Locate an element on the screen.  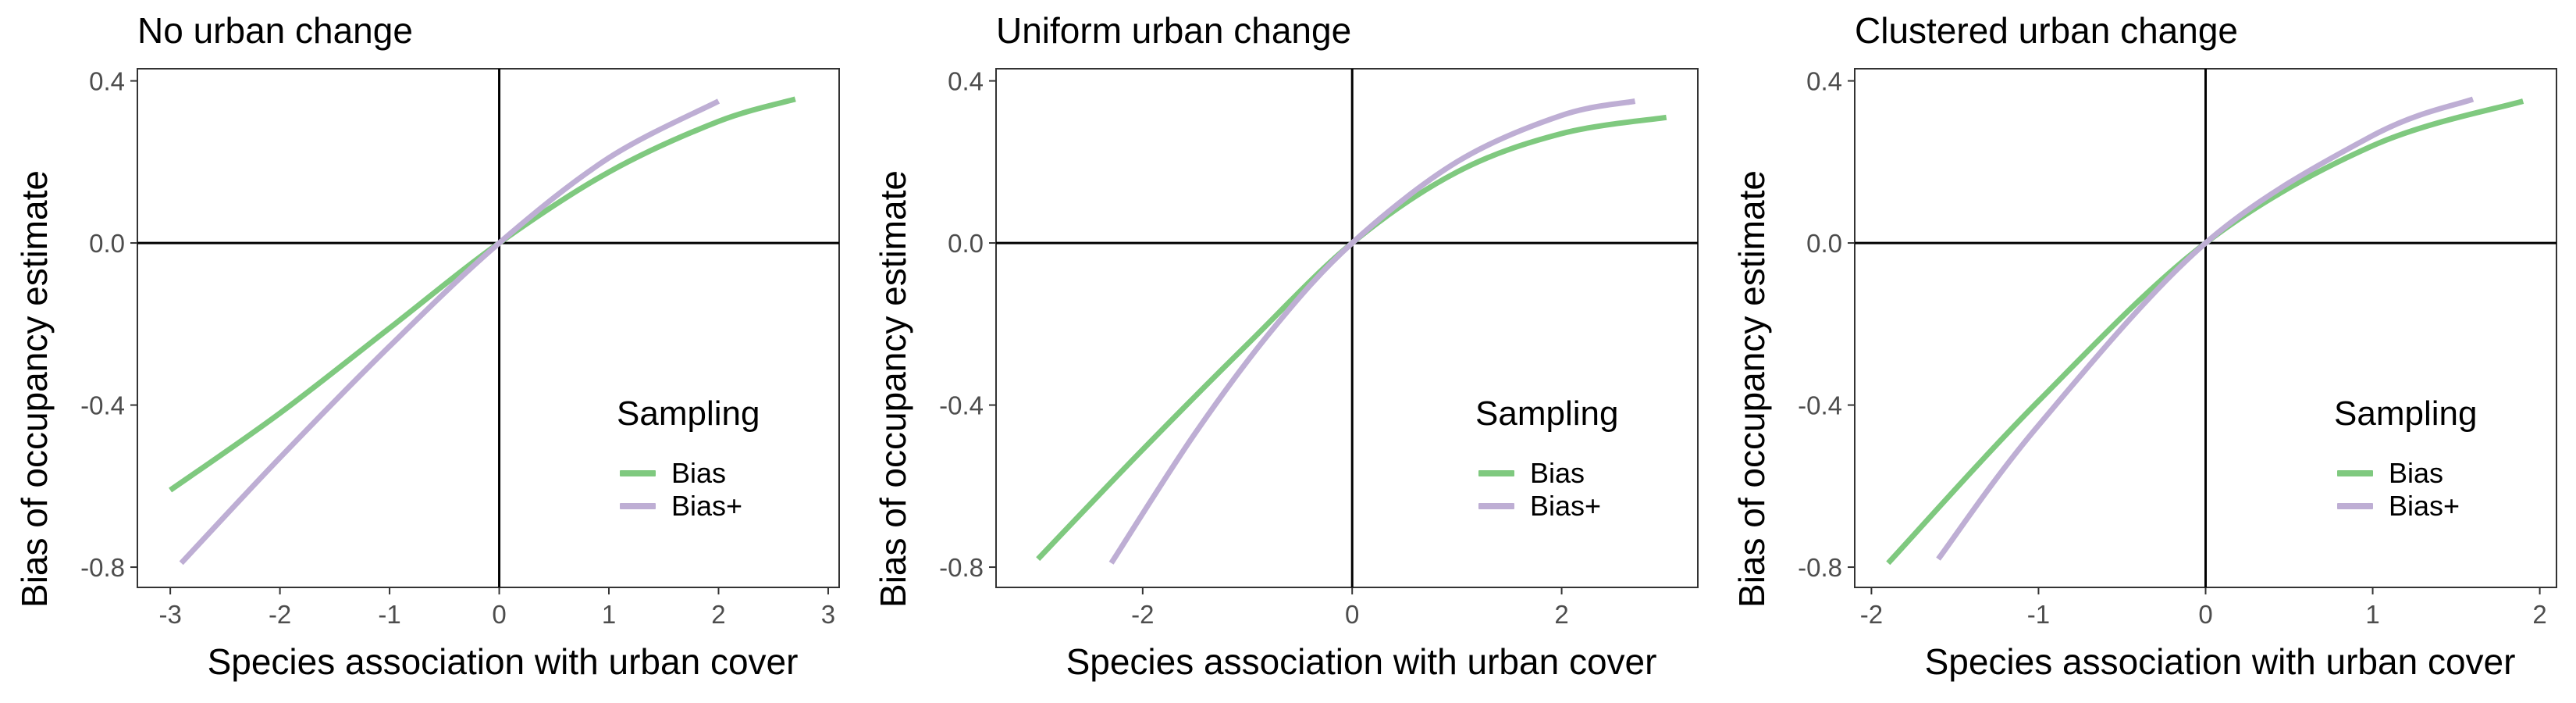
chart-title: Clustered urban change is located at coordinates (2046, 30).